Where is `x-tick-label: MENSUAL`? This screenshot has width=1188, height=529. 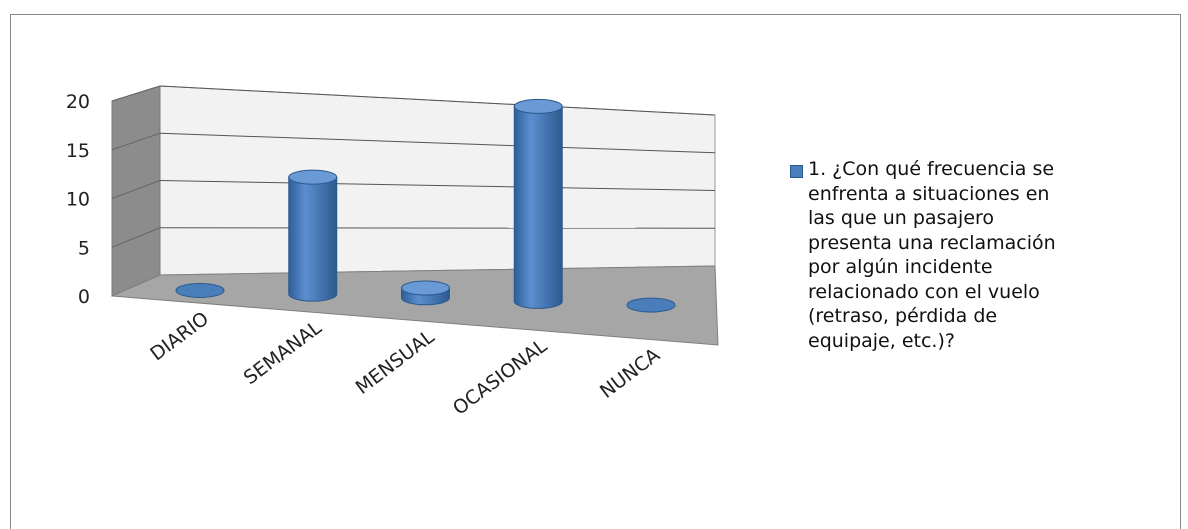
x-tick-label: MENSUAL is located at coordinates (395, 362).